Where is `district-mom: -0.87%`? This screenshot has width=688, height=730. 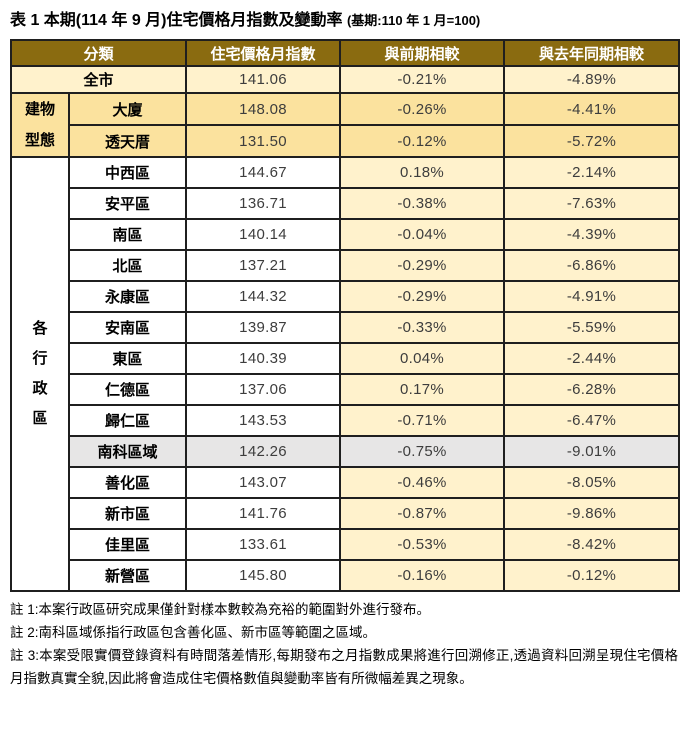 district-mom: -0.87% is located at coordinates (422, 513).